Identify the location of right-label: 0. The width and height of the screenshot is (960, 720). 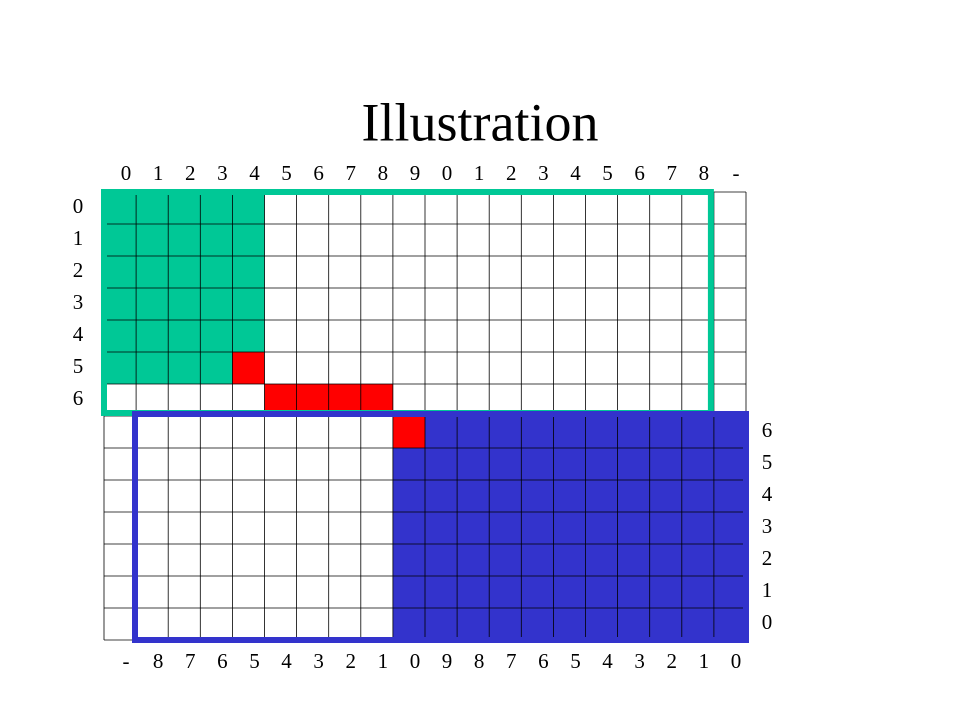
(767, 622).